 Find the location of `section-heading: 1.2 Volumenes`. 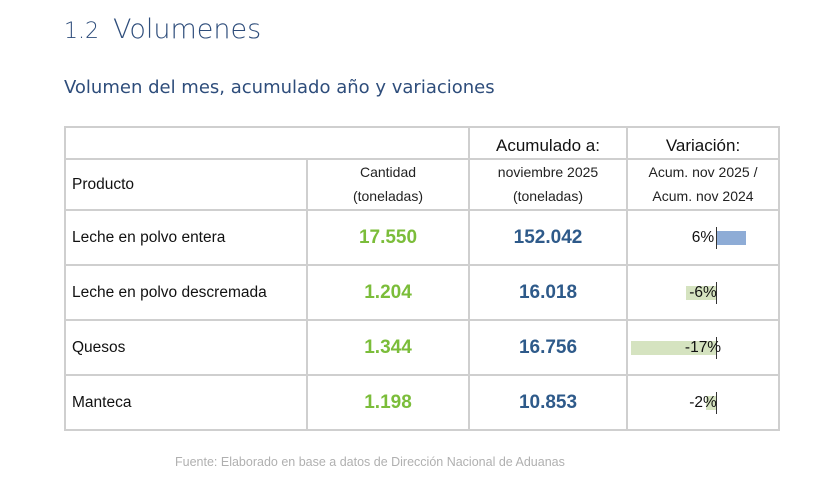

section-heading: 1.2 Volumenes is located at coordinates (162, 29).